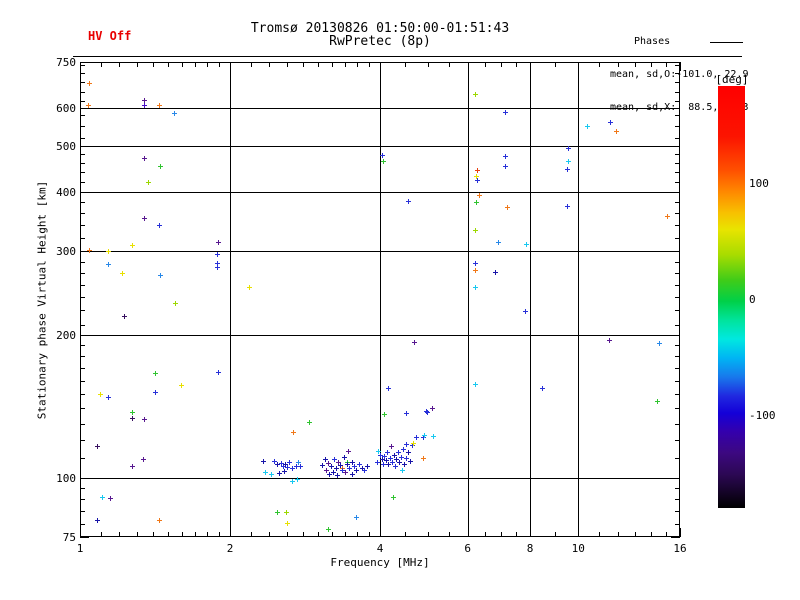  I want to click on colorbar-tick-label: 0, so click(752, 300).